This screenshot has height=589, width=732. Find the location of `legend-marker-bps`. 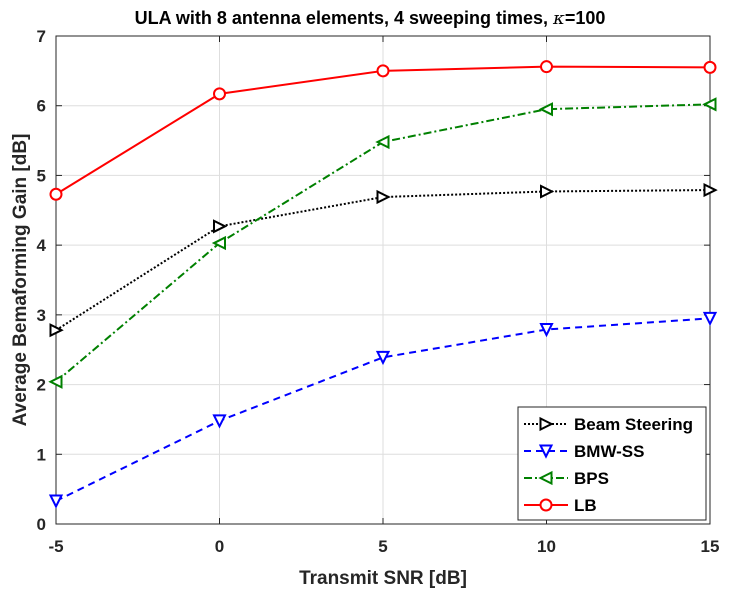

legend-marker-bps is located at coordinates (545, 478).